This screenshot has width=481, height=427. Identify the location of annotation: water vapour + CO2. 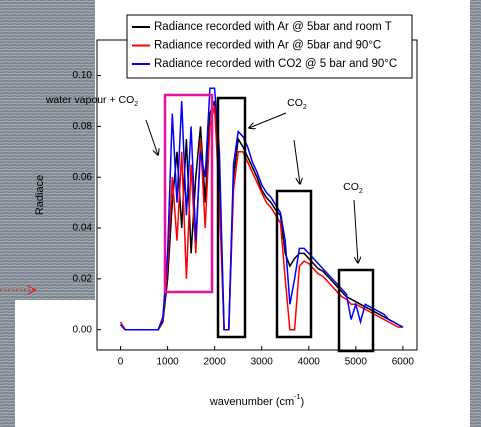
(91, 101).